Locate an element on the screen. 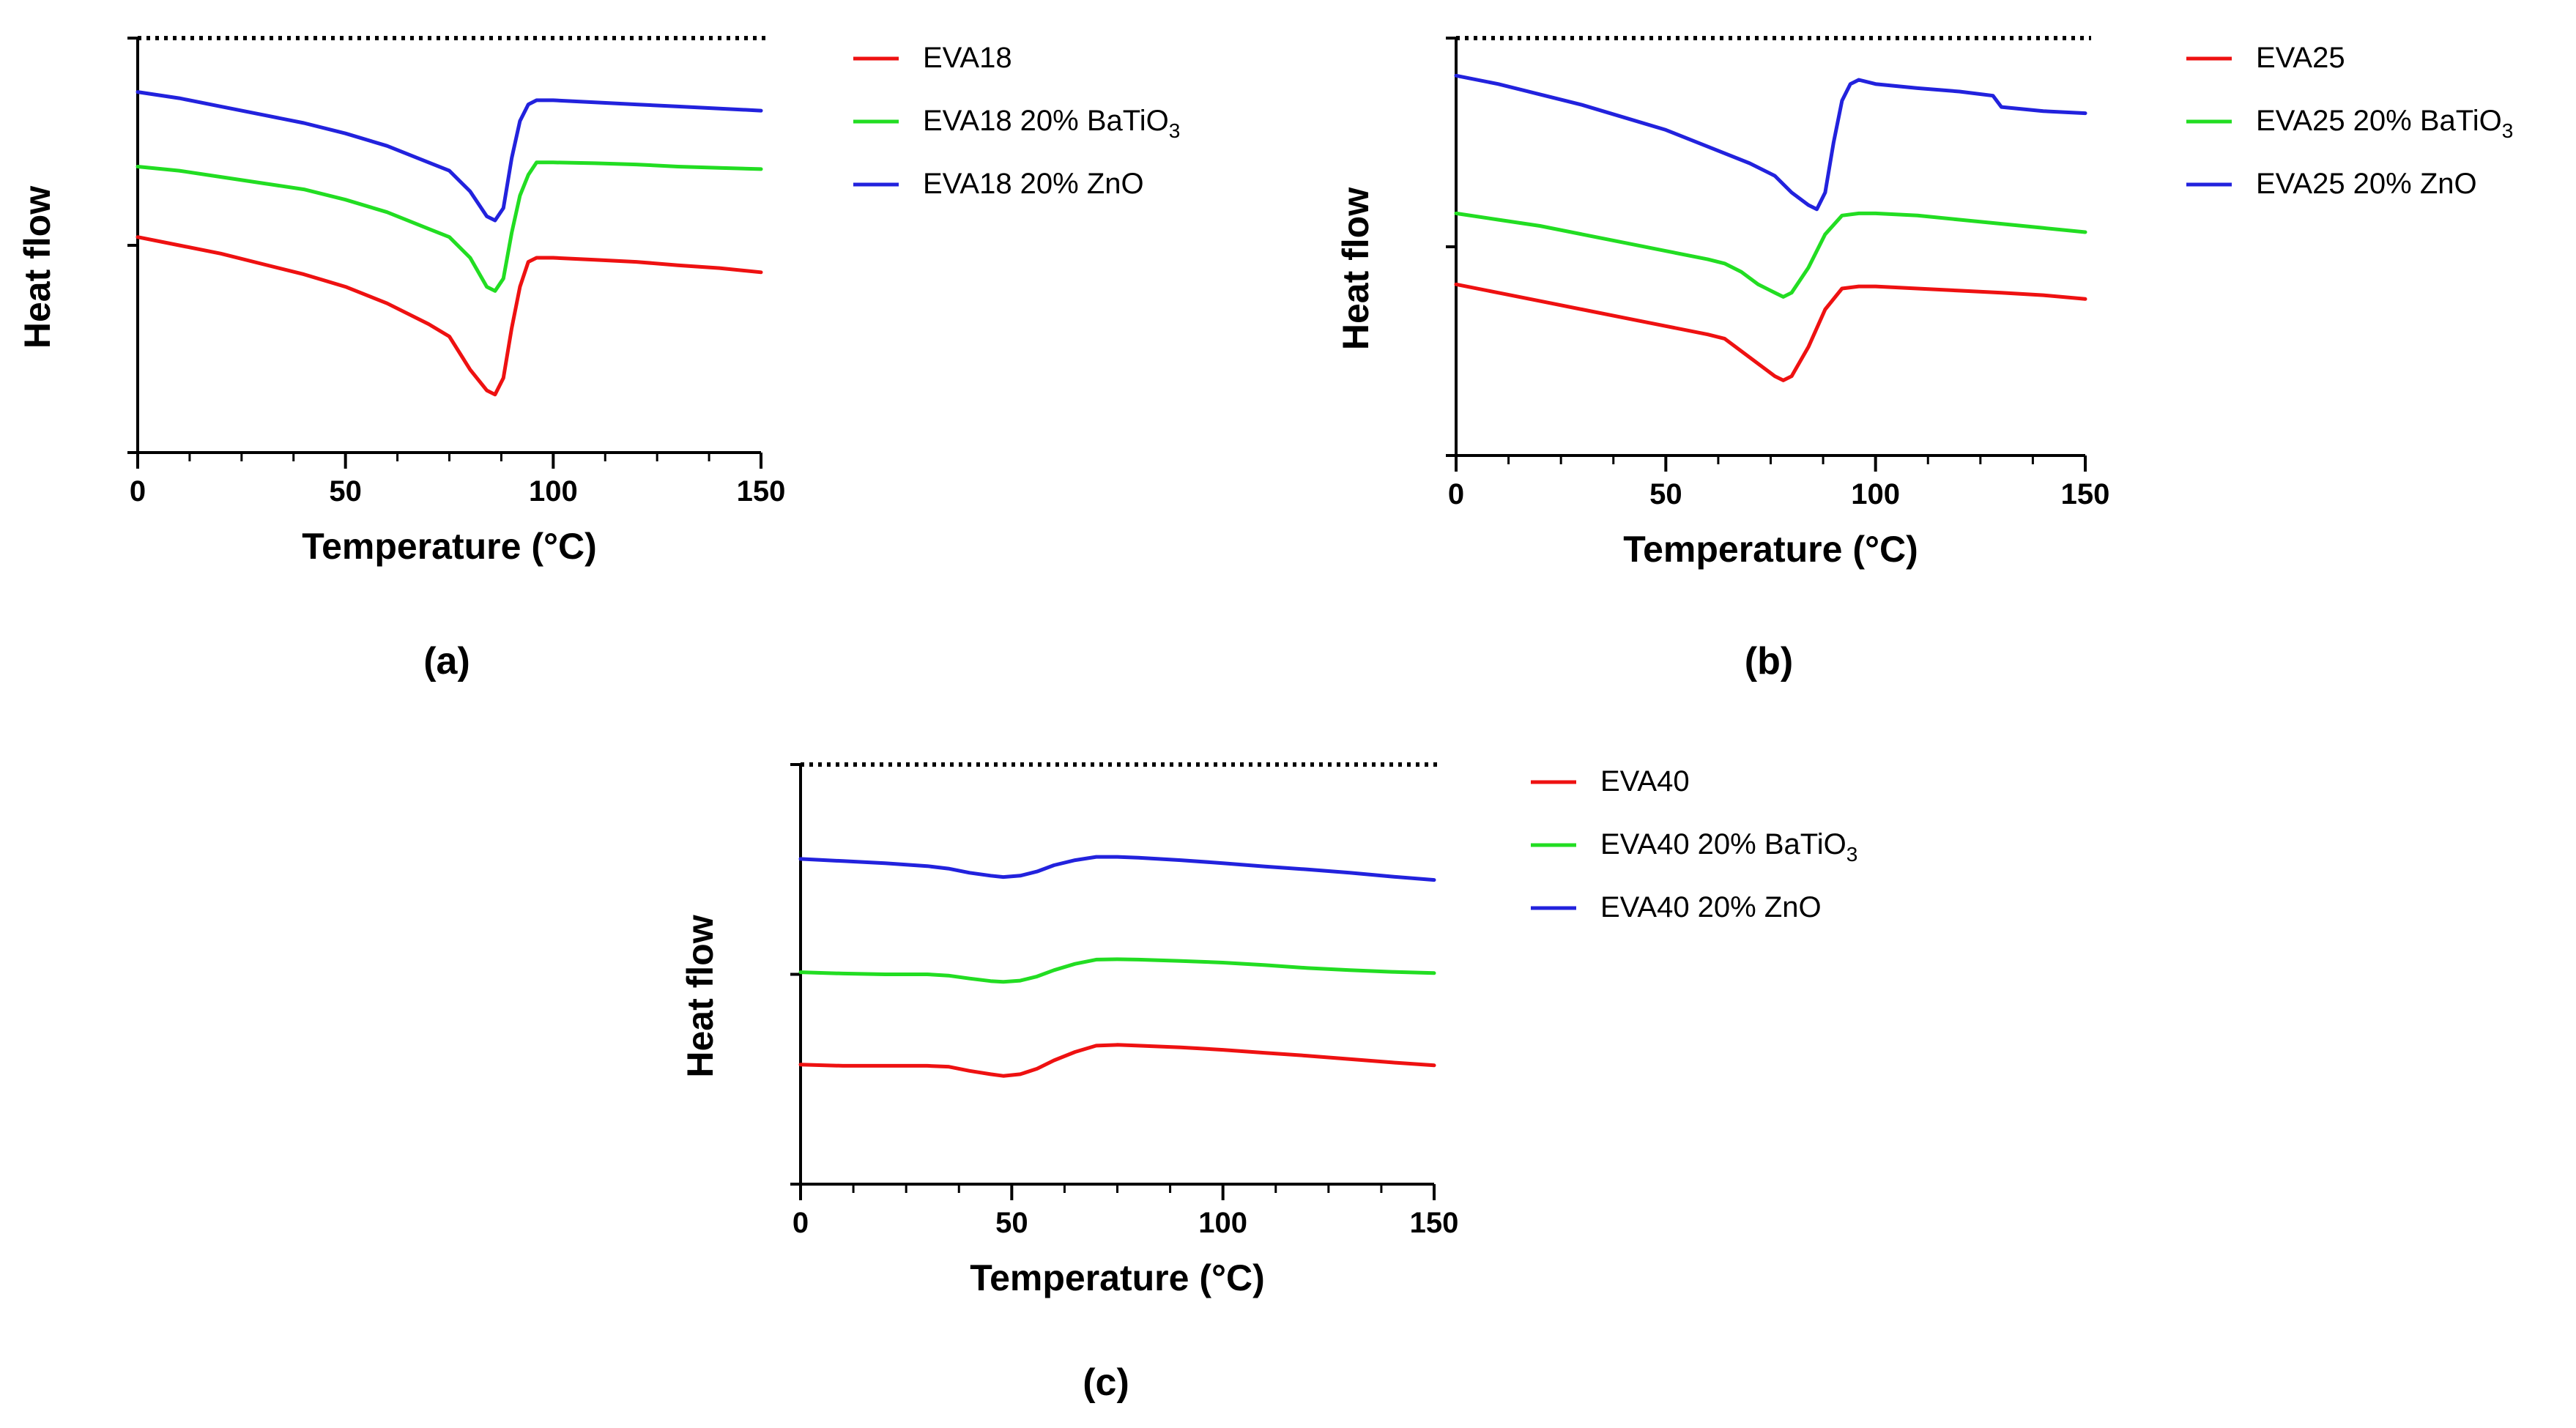 The image size is (2576, 1428). legend-label-main: EVA18 20% BaTiO is located at coordinates (1046, 121).